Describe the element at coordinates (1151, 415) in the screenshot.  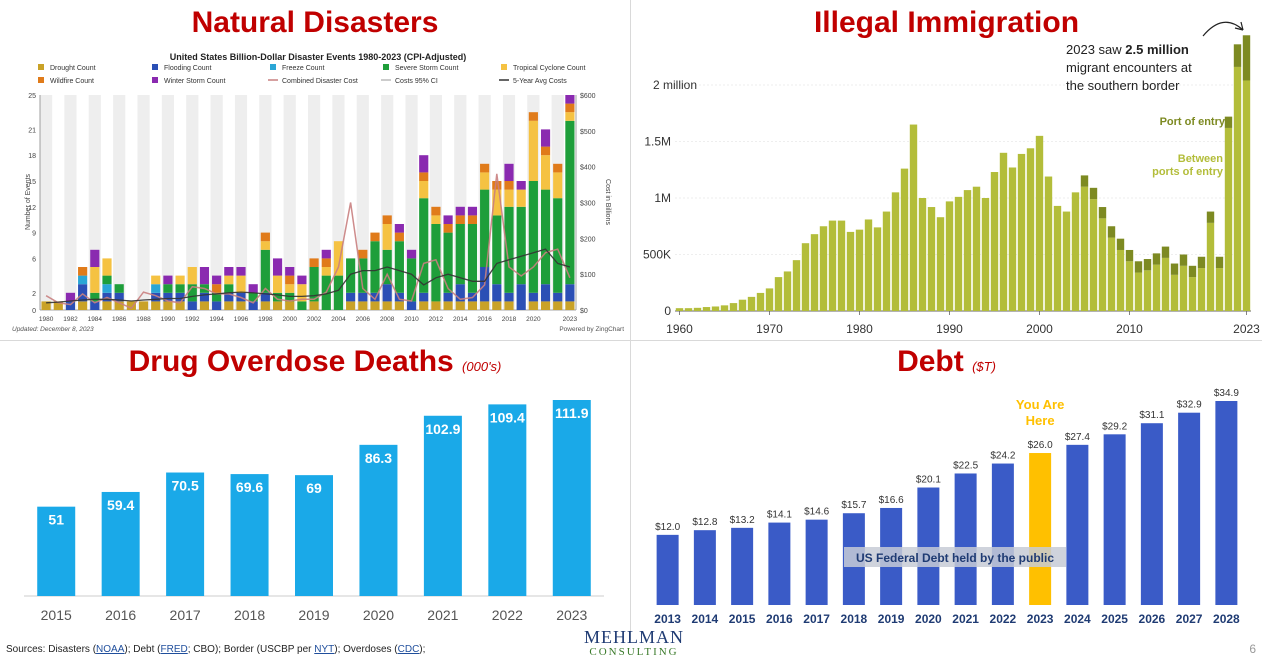
I see `debt-value-label: $31.1` at that location.